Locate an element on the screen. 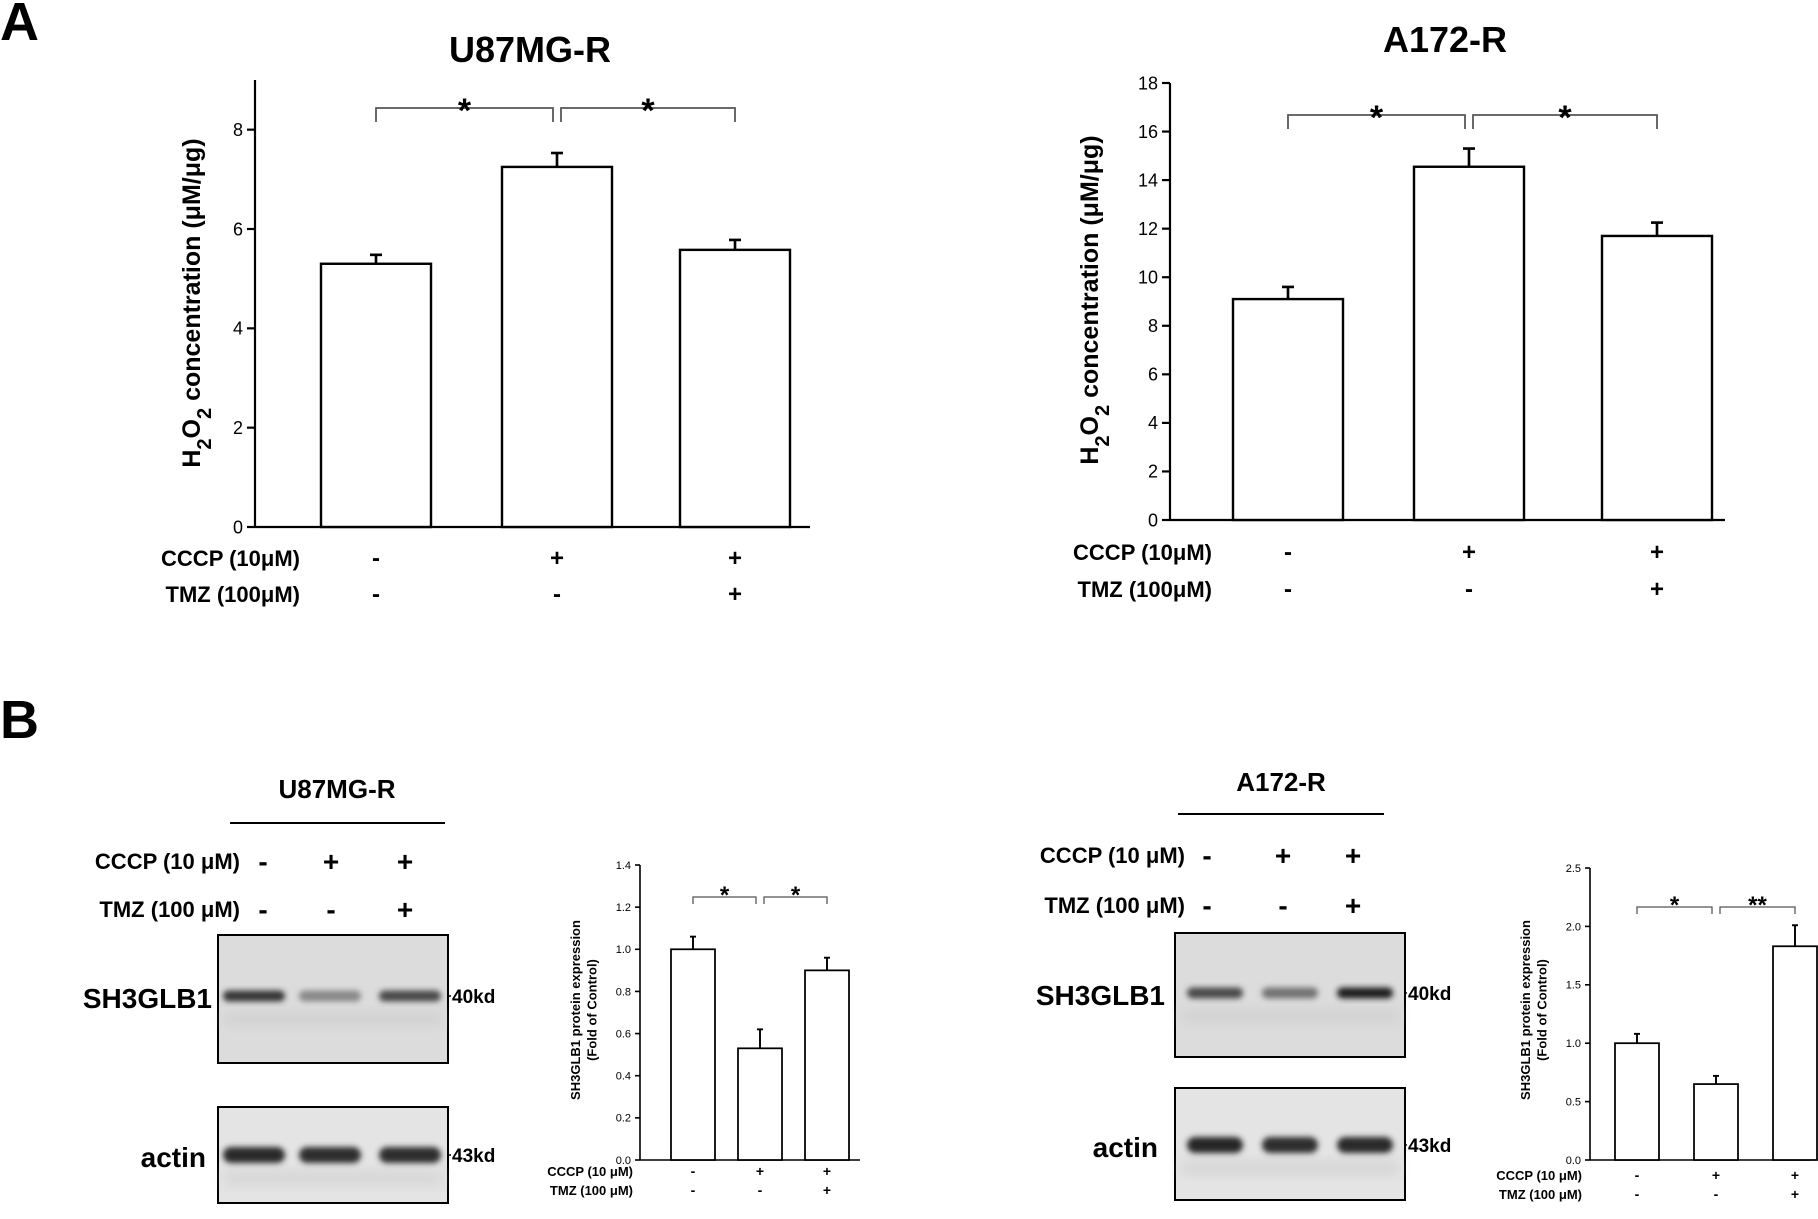 The width and height of the screenshot is (1818, 1219). y-tick-label: 1.5 is located at coordinates (1573, 986).